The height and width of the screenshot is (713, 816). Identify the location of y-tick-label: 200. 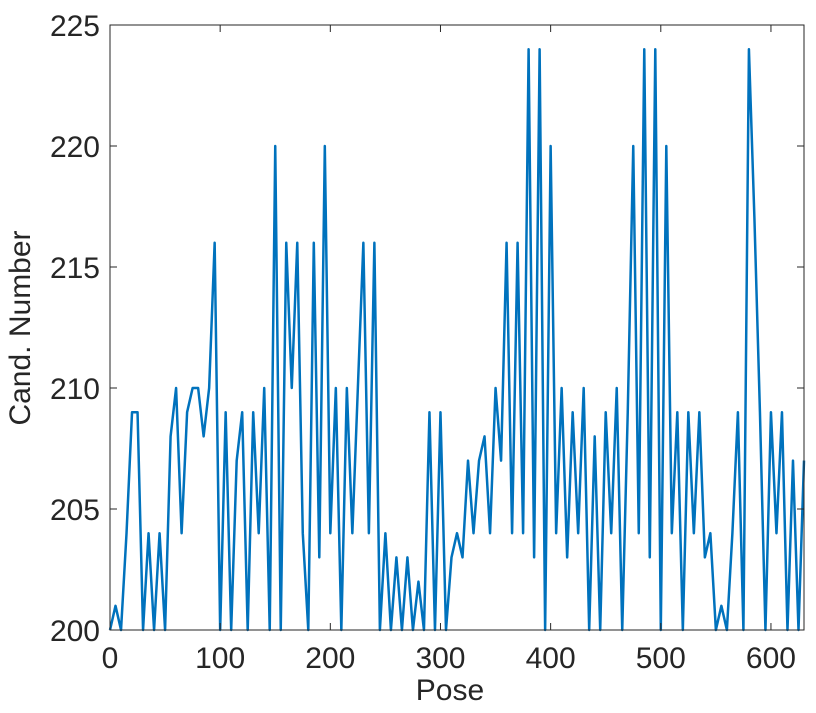
(75, 631).